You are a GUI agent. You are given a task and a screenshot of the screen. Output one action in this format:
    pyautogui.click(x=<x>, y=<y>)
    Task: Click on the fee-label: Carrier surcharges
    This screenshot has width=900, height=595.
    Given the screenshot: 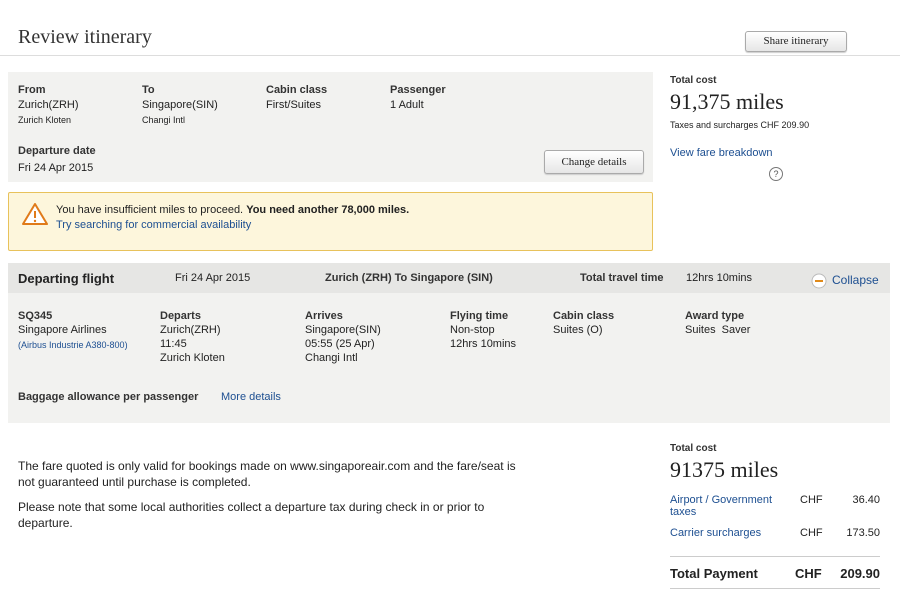 What is the action you would take?
    pyautogui.click(x=716, y=533)
    